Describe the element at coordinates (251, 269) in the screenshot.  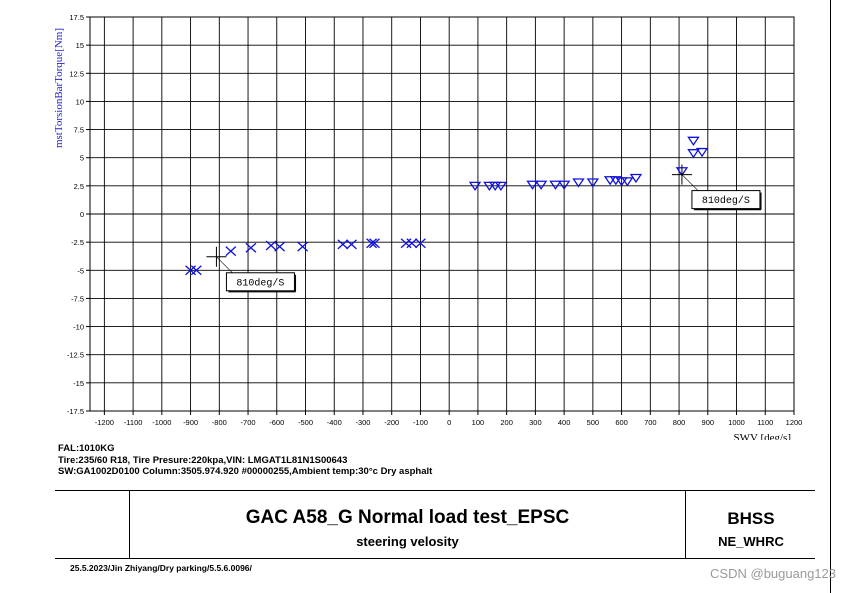
I see `annotation-1: 810deg/S` at that location.